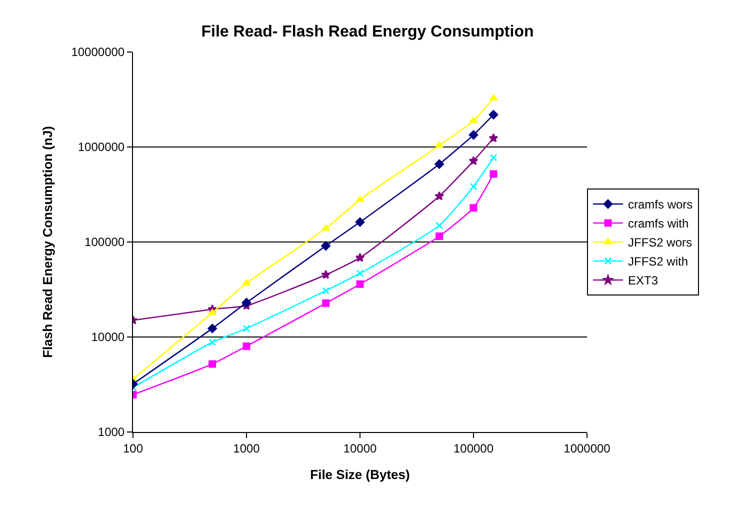 Image resolution: width=735 pixels, height=507 pixels. What do you see at coordinates (360, 474) in the screenshot?
I see `x-axis-title: File Size (Bytes)` at bounding box center [360, 474].